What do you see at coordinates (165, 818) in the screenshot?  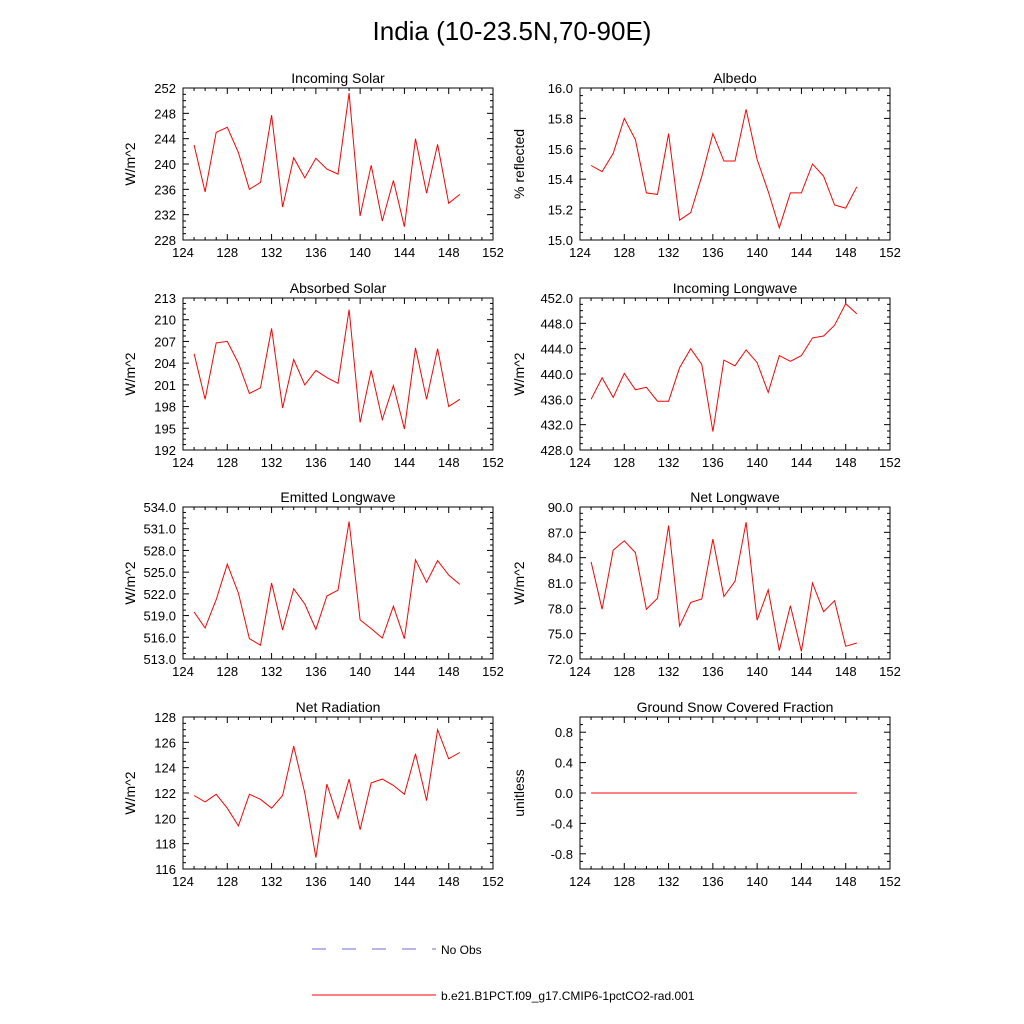 I see `y-tick-label: 120` at bounding box center [165, 818].